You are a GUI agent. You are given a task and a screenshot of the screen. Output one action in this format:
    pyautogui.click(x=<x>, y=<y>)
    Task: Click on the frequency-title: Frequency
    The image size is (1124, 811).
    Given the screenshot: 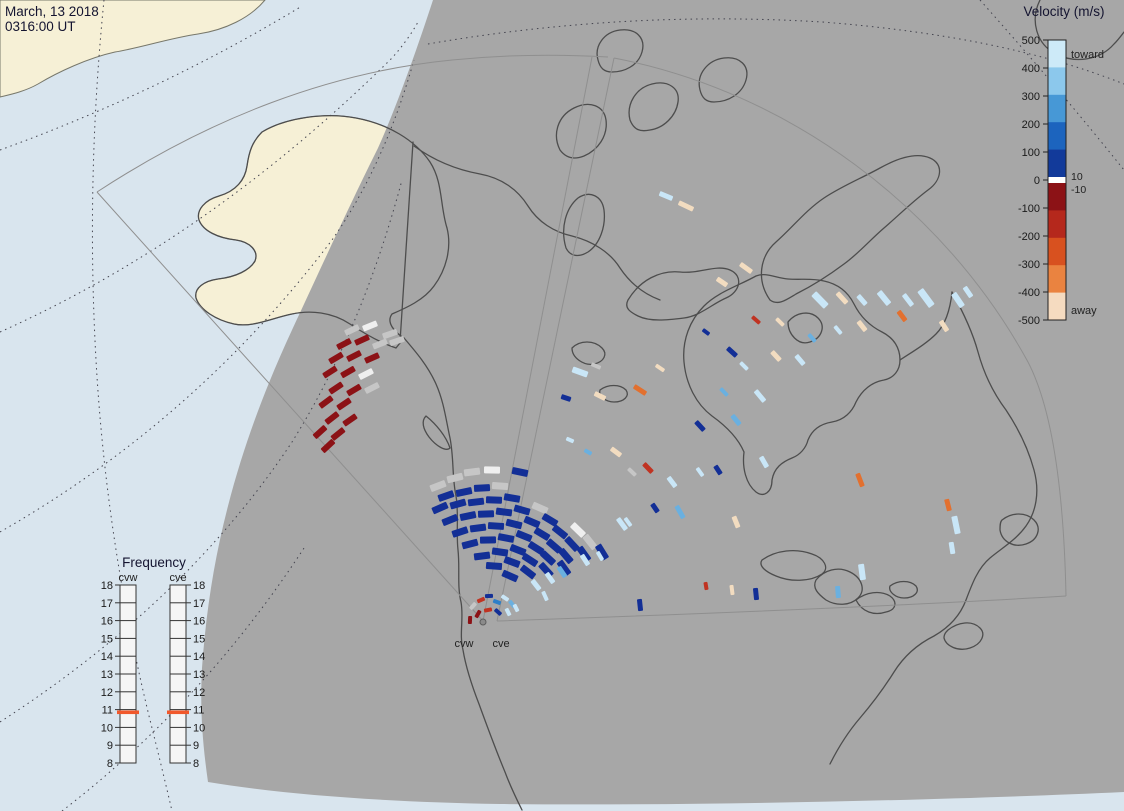 What is the action you would take?
    pyautogui.click(x=154, y=562)
    